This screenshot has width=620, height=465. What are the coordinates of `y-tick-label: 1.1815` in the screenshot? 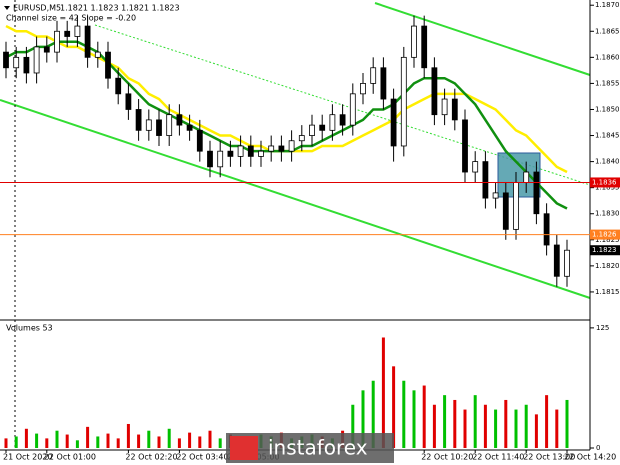 It's located at (607, 292).